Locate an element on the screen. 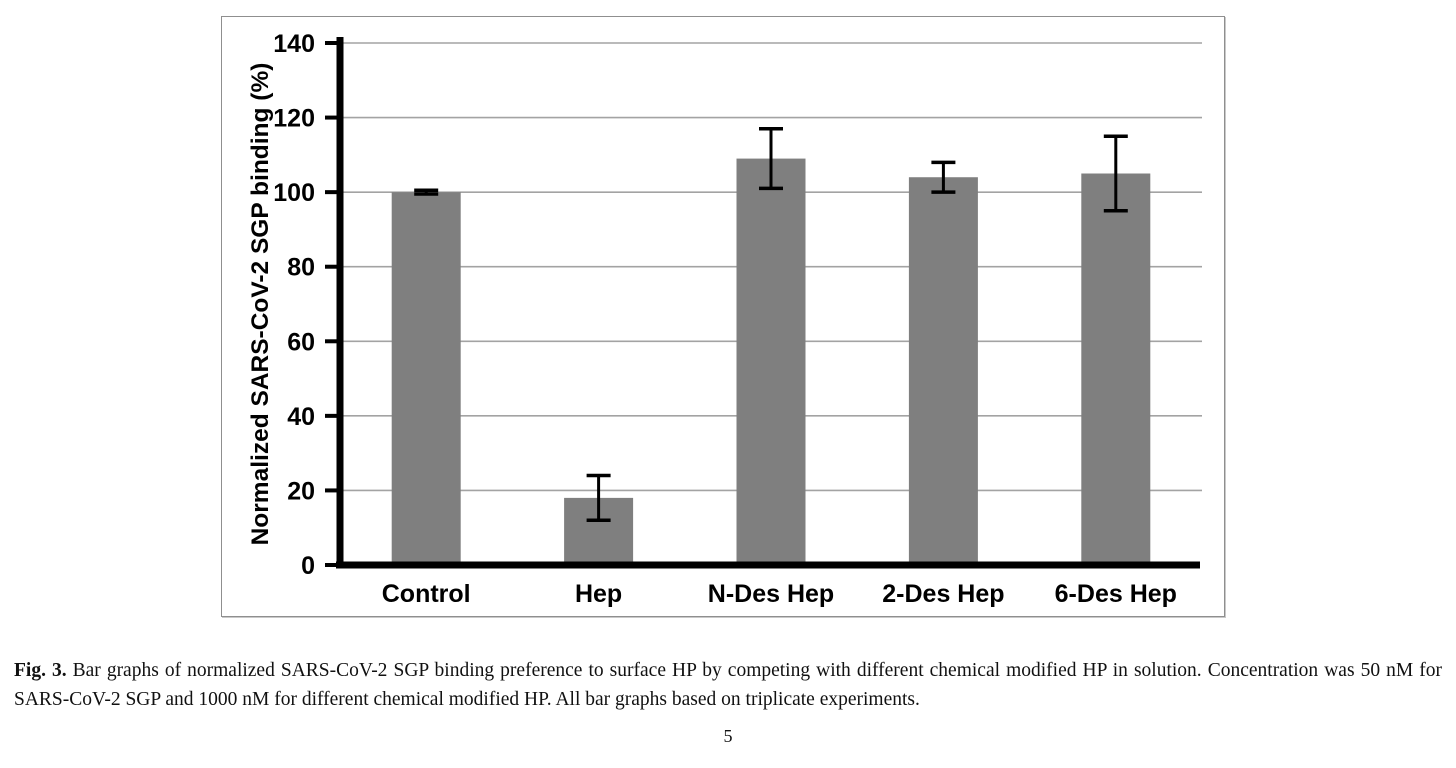 This screenshot has height=768, width=1456. x-category-label: 2-Des Hep is located at coordinates (943, 594).